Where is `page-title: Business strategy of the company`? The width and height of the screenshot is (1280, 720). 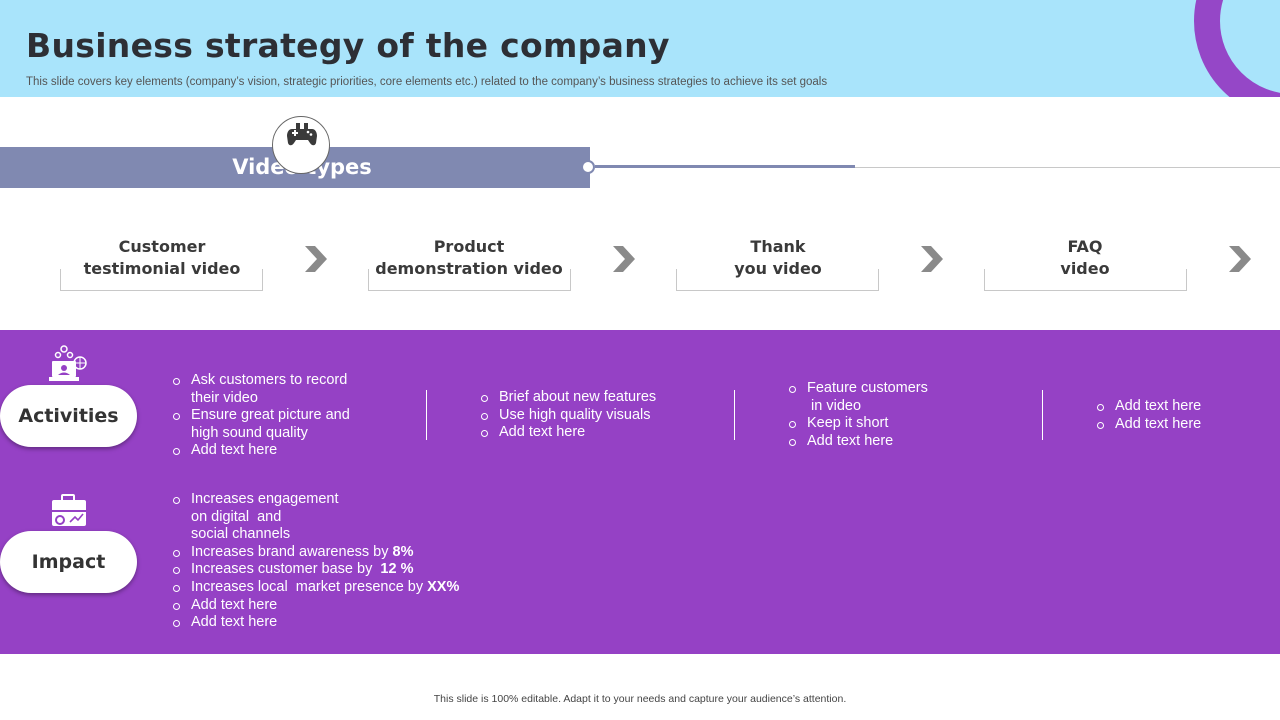
page-title: Business strategy of the company is located at coordinates (348, 45).